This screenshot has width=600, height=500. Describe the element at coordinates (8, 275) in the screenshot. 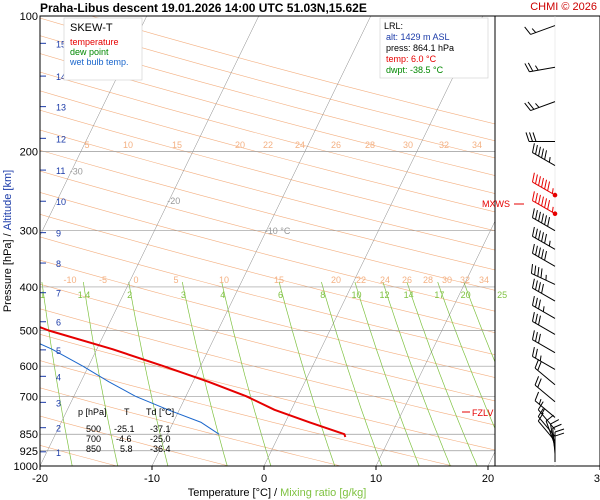

I see `y-axis-title-pressure: Pressure [hPa]` at that location.